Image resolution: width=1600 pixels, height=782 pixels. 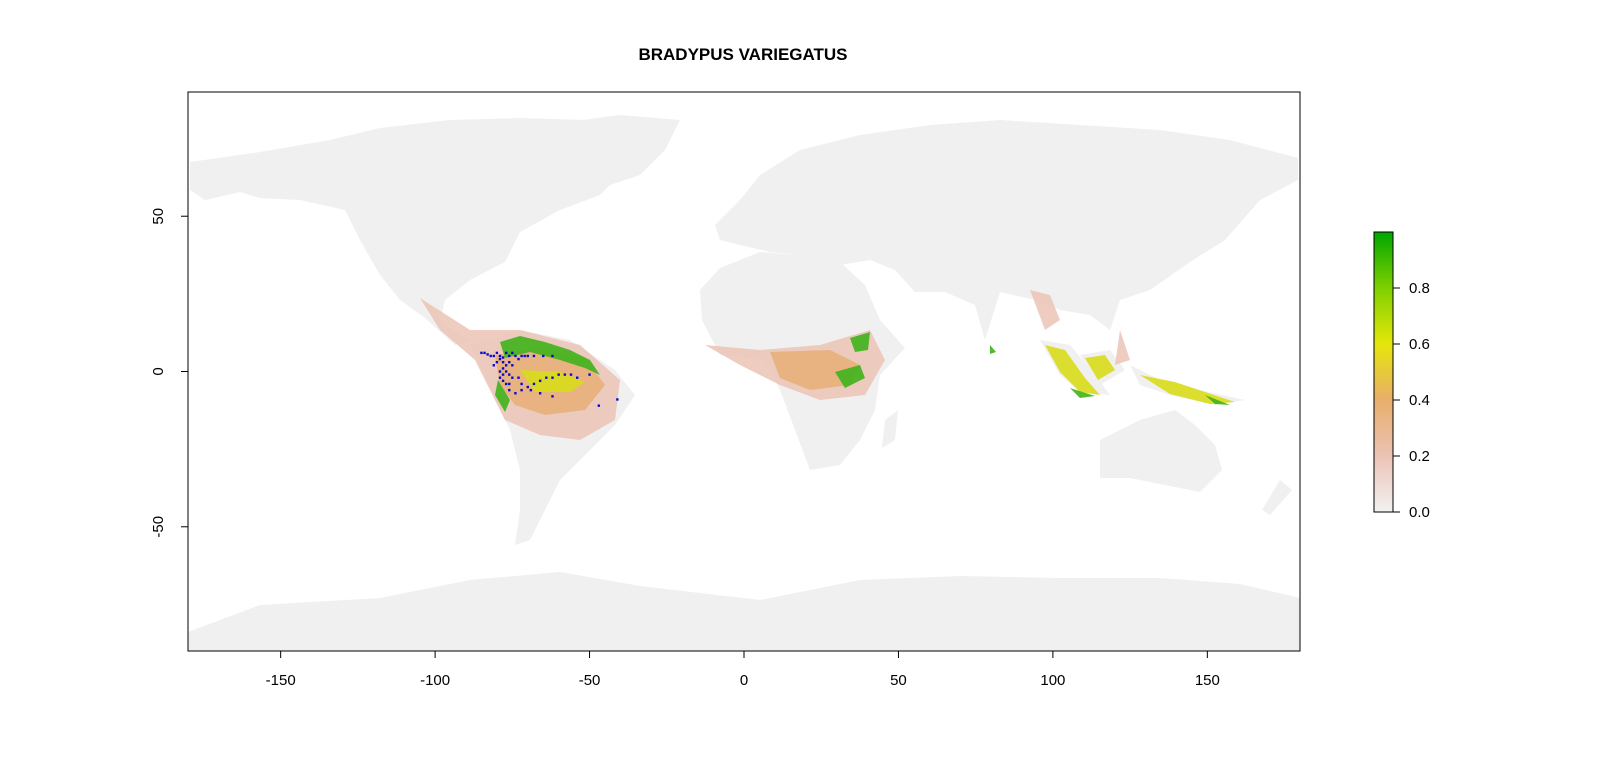 I want to click on suitability-high-asia, so click(x=1140, y=374).